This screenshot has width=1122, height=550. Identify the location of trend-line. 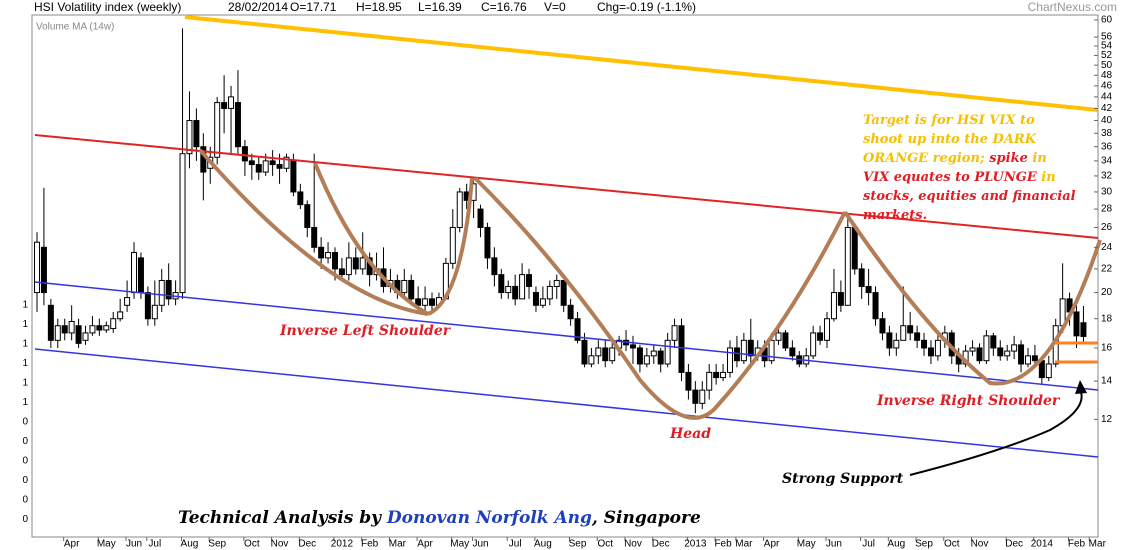
(641, 63).